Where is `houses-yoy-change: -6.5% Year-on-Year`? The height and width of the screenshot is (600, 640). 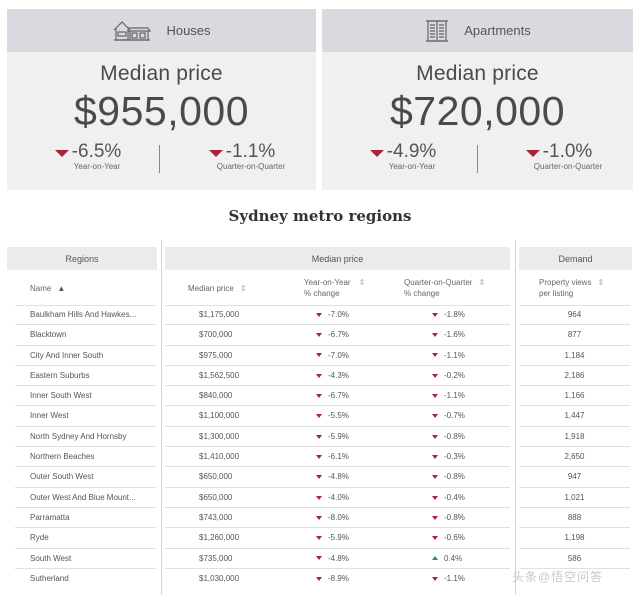
houses-yoy-change: -6.5% Year-on-Year is located at coordinates (88, 156).